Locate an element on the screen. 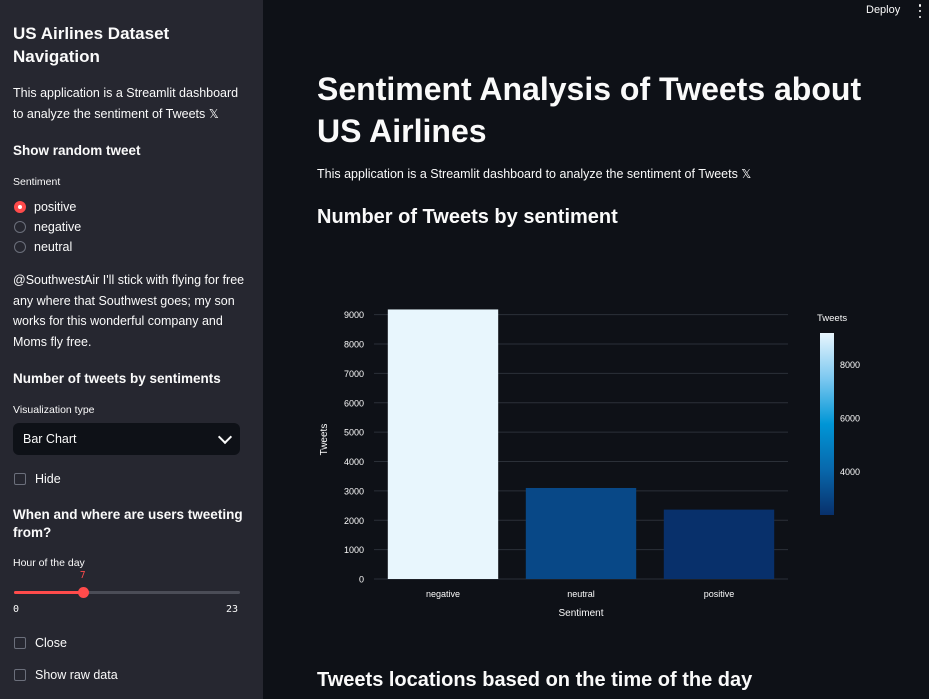 This screenshot has width=929, height=699. deploy-button: Deploy is located at coordinates (883, 10).